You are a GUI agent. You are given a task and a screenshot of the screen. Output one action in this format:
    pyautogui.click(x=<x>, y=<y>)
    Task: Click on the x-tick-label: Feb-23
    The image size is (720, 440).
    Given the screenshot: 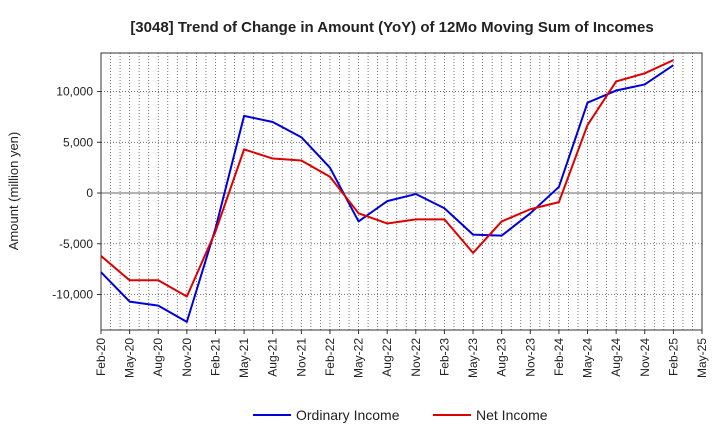 What is the action you would take?
    pyautogui.click(x=444, y=357)
    